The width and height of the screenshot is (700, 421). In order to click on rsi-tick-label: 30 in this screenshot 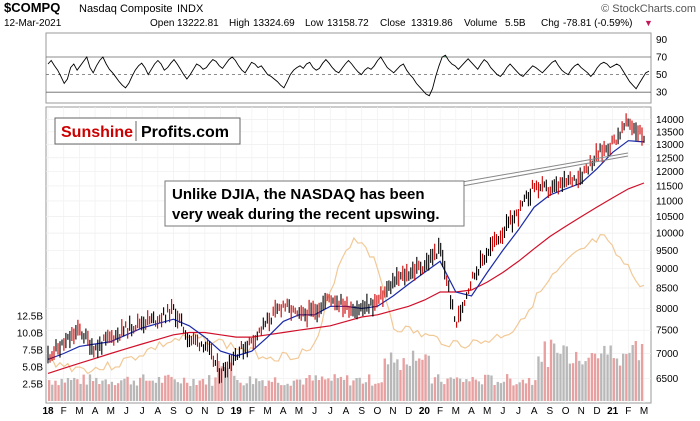, I will do `click(662, 93)`.